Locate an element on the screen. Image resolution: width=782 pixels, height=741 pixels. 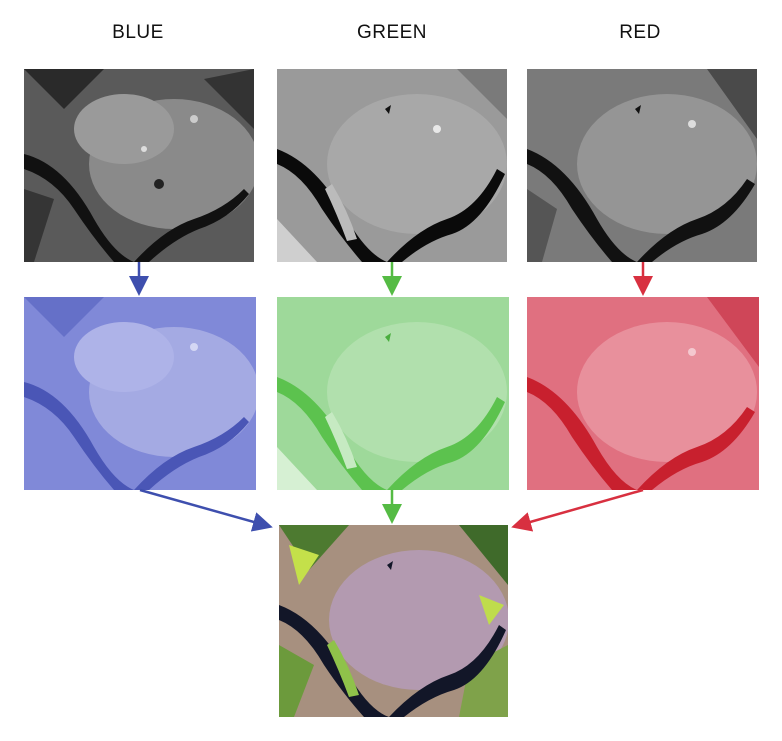
band-label-blue: BLUE is located at coordinates (138, 32).